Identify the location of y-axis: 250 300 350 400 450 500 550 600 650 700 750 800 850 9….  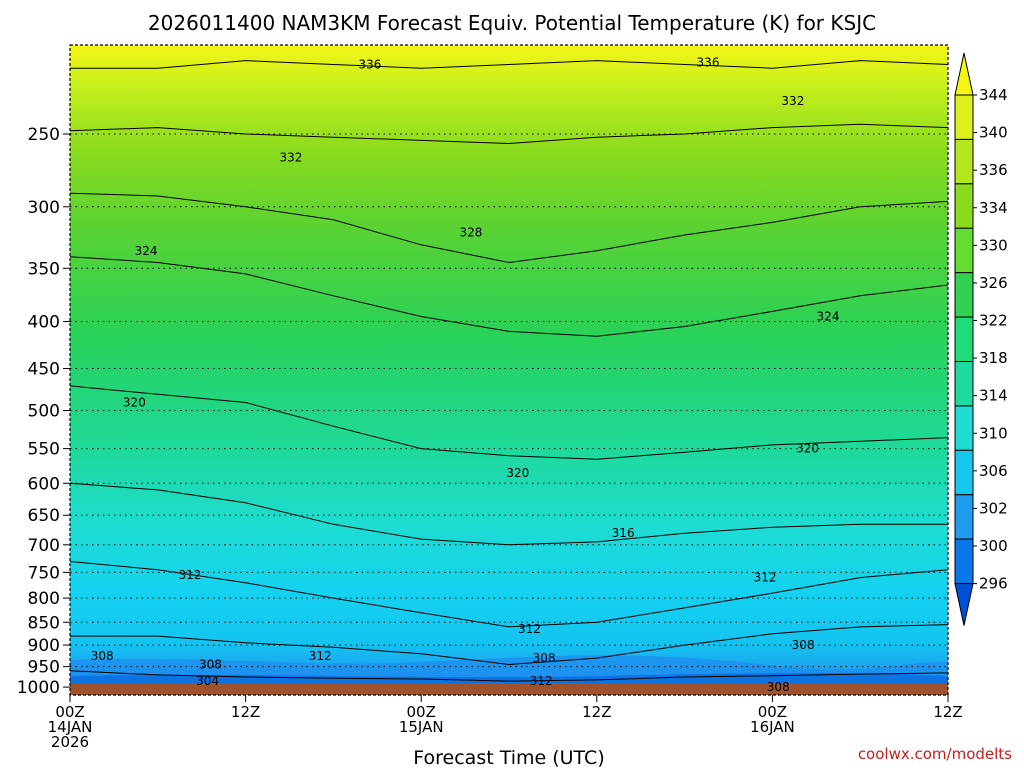
(43, 411).